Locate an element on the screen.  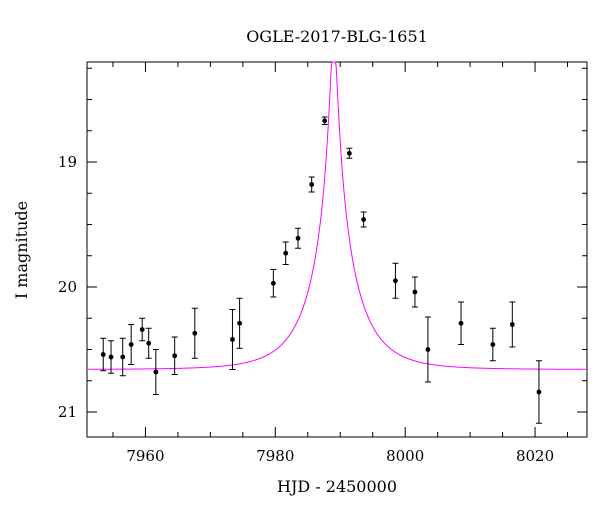
y-tick-label: 19 is located at coordinates (67, 162).